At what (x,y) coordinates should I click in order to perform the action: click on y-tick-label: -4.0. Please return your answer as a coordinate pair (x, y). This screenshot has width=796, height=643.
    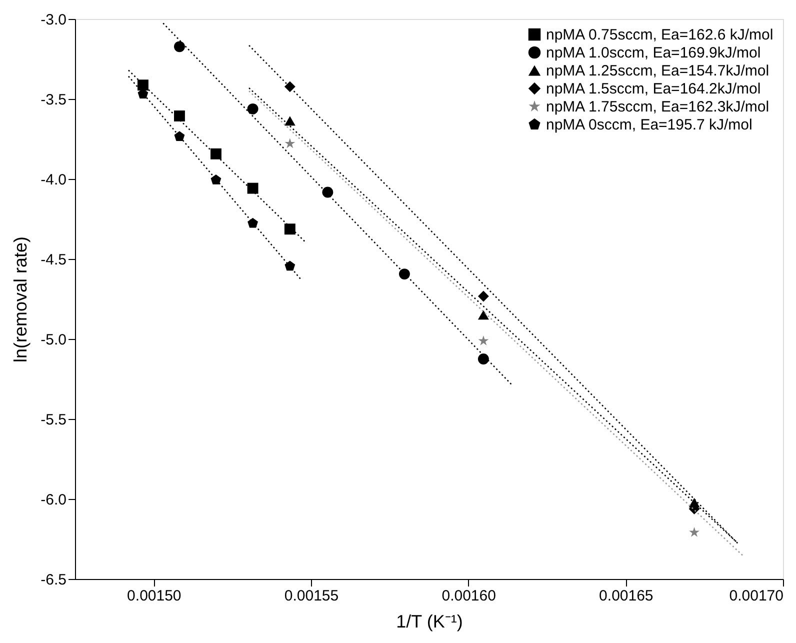
    Looking at the image, I should click on (53, 180).